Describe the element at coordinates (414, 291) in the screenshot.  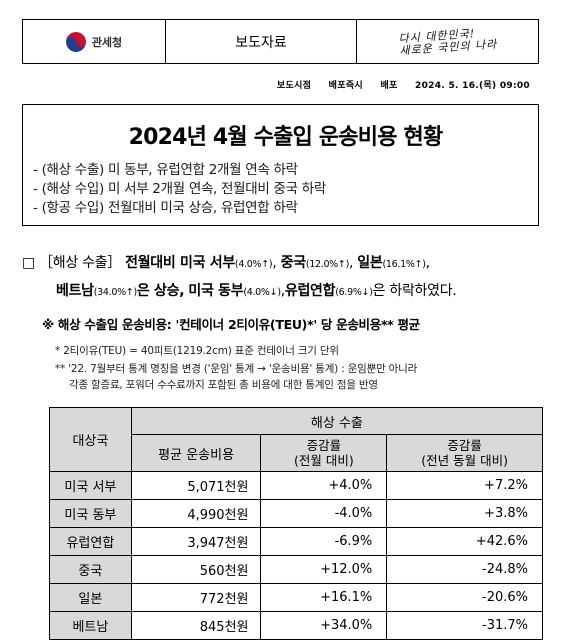
I see `fall-text: 은 하락하였다.` at that location.